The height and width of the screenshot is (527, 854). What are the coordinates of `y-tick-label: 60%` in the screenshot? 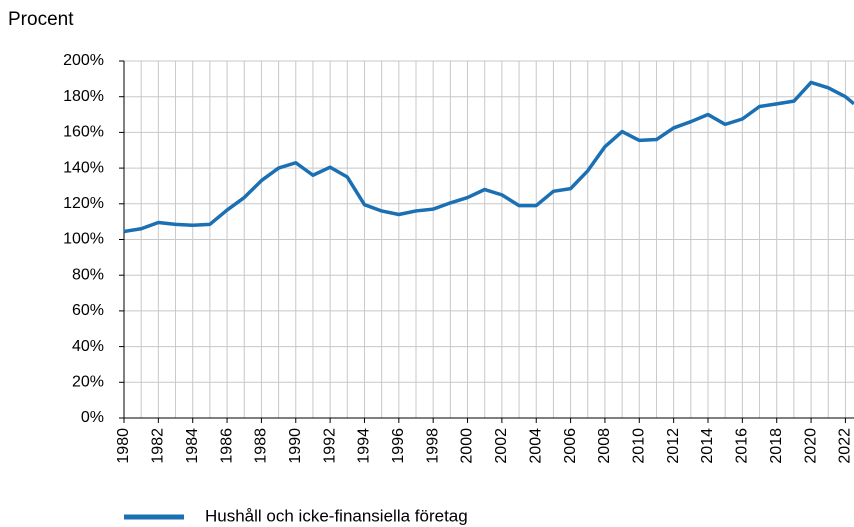 It's located at (88, 310).